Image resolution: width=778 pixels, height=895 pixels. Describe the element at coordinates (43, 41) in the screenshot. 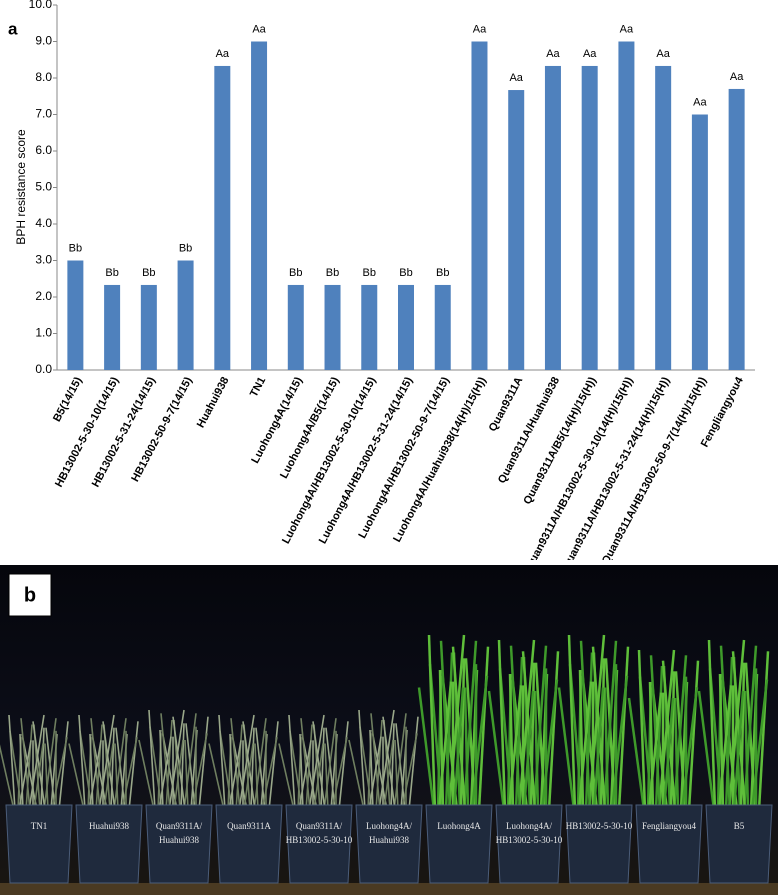

I see `y-tick-label: 9.0` at that location.